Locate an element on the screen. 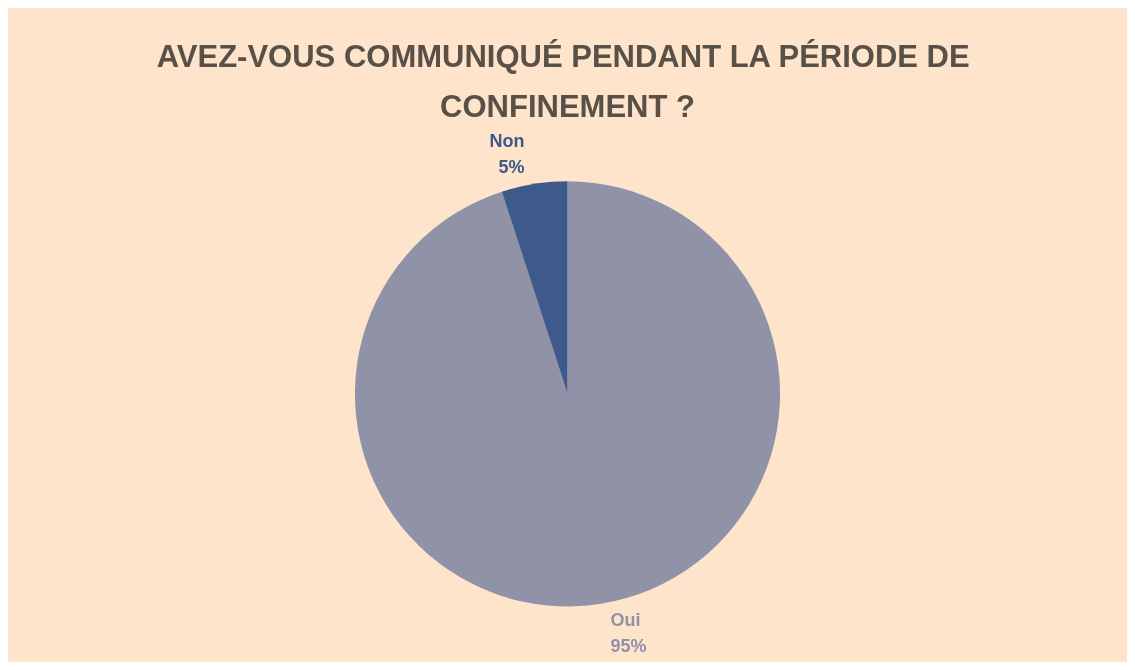  data-label: 95% is located at coordinates (628, 646).